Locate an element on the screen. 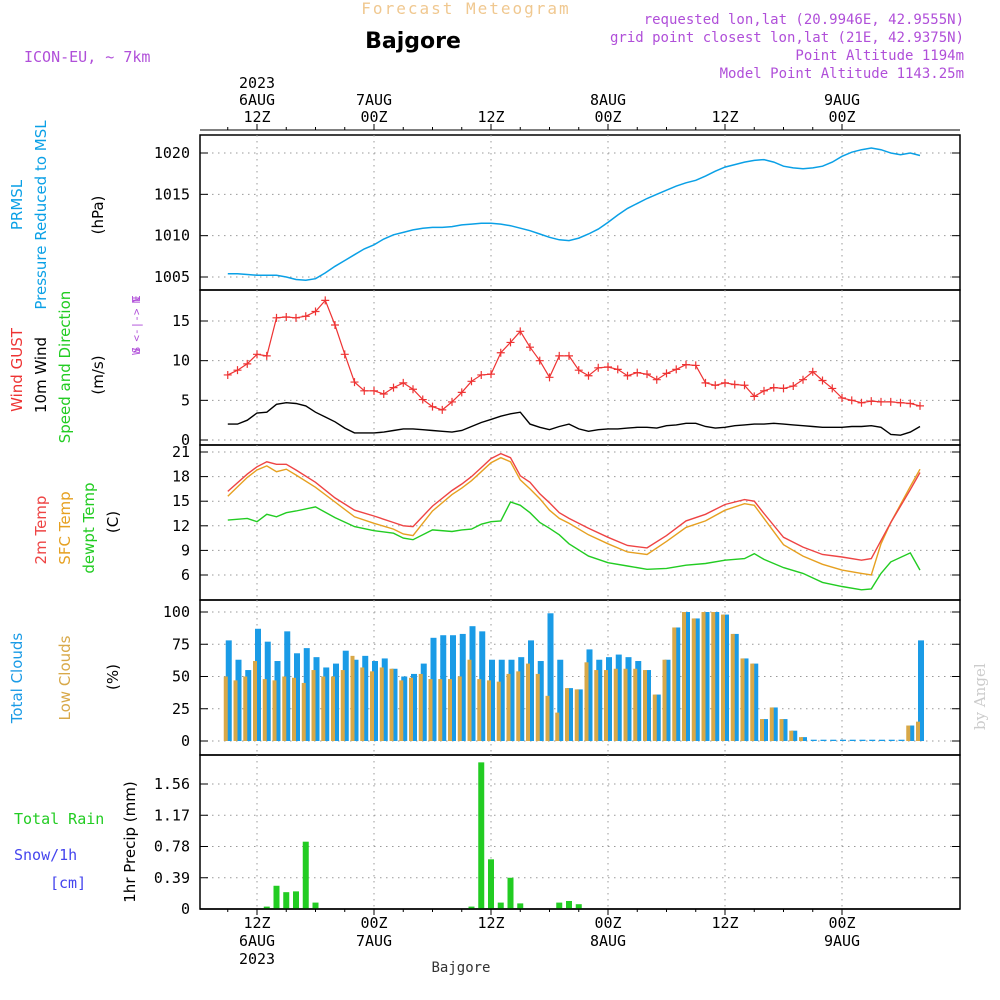  gust-label: Wind GUST is located at coordinates (17, 369).